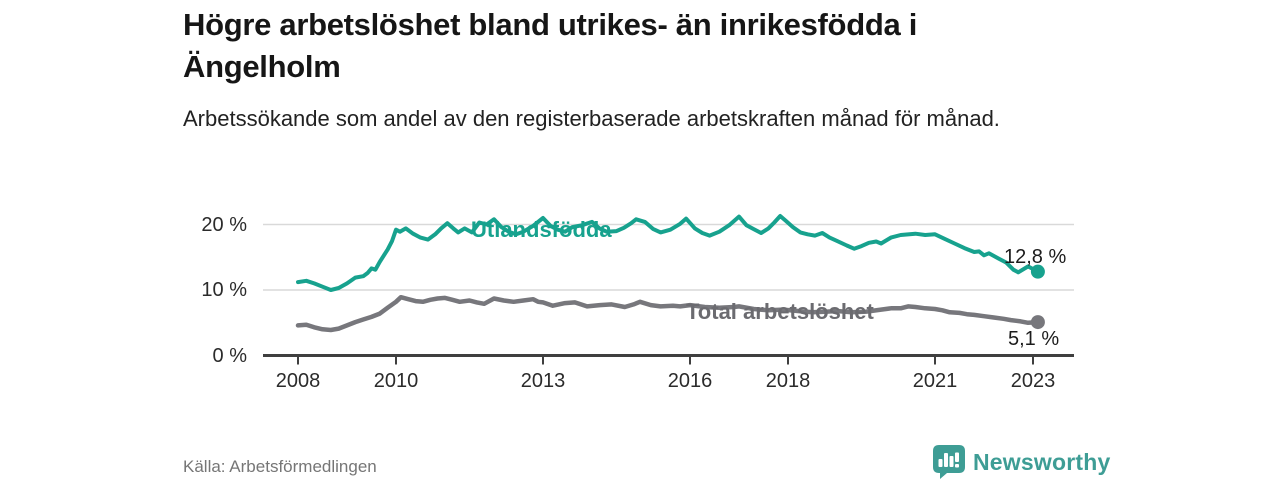  What do you see at coordinates (396, 381) in the screenshot?
I see `x-axis-label: 2010` at bounding box center [396, 381].